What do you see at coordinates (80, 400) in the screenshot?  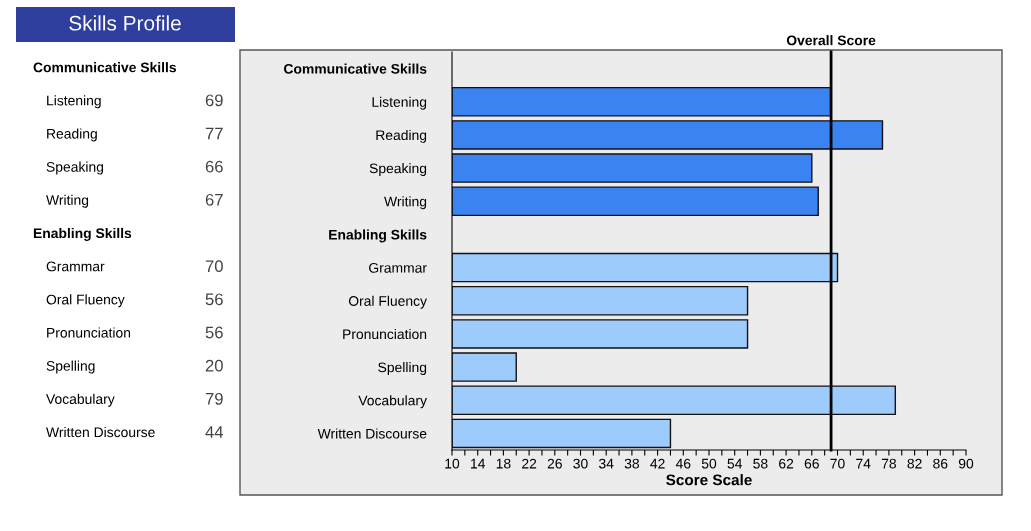 I see `category-label: Vocabulary` at bounding box center [80, 400].